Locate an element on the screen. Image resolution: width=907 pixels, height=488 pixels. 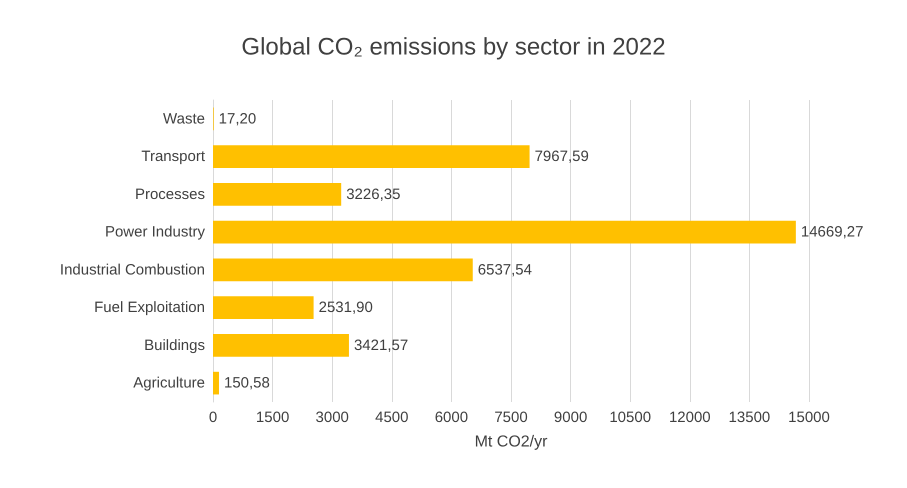
x-tick-label: 6000 is located at coordinates (451, 417).